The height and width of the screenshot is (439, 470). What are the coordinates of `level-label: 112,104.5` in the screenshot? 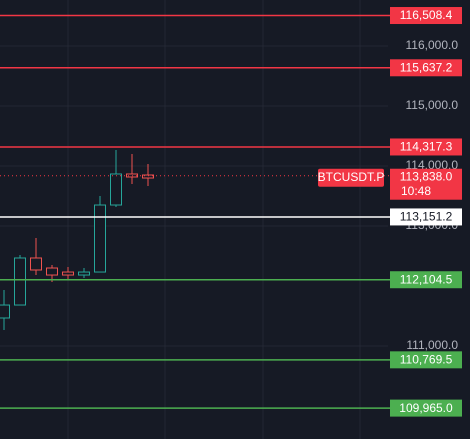 It's located at (426, 279).